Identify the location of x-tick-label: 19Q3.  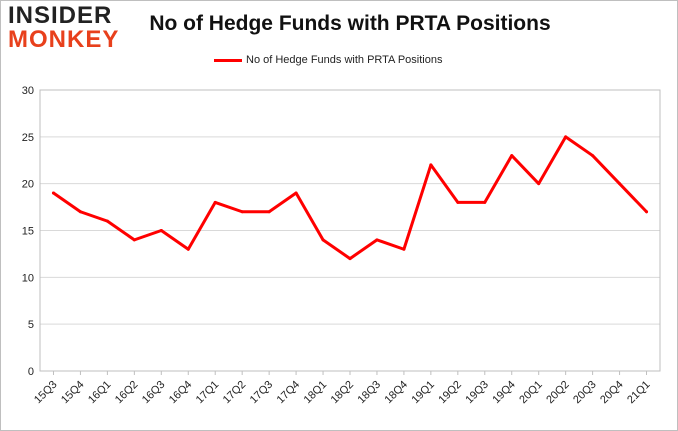
(477, 393).